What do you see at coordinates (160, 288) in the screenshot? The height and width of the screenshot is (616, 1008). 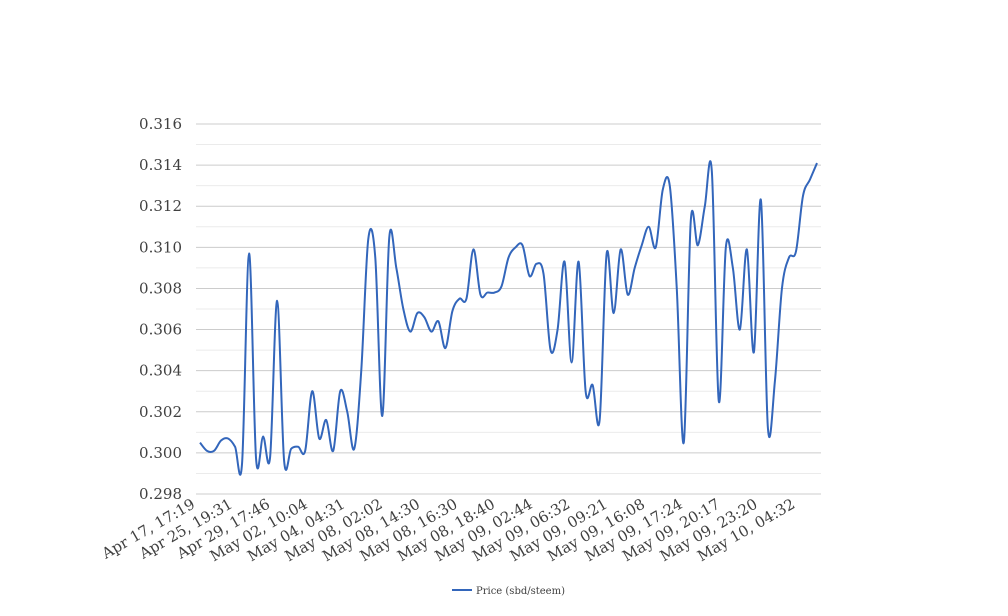 I see `y-tick-label: 0.308` at bounding box center [160, 288].